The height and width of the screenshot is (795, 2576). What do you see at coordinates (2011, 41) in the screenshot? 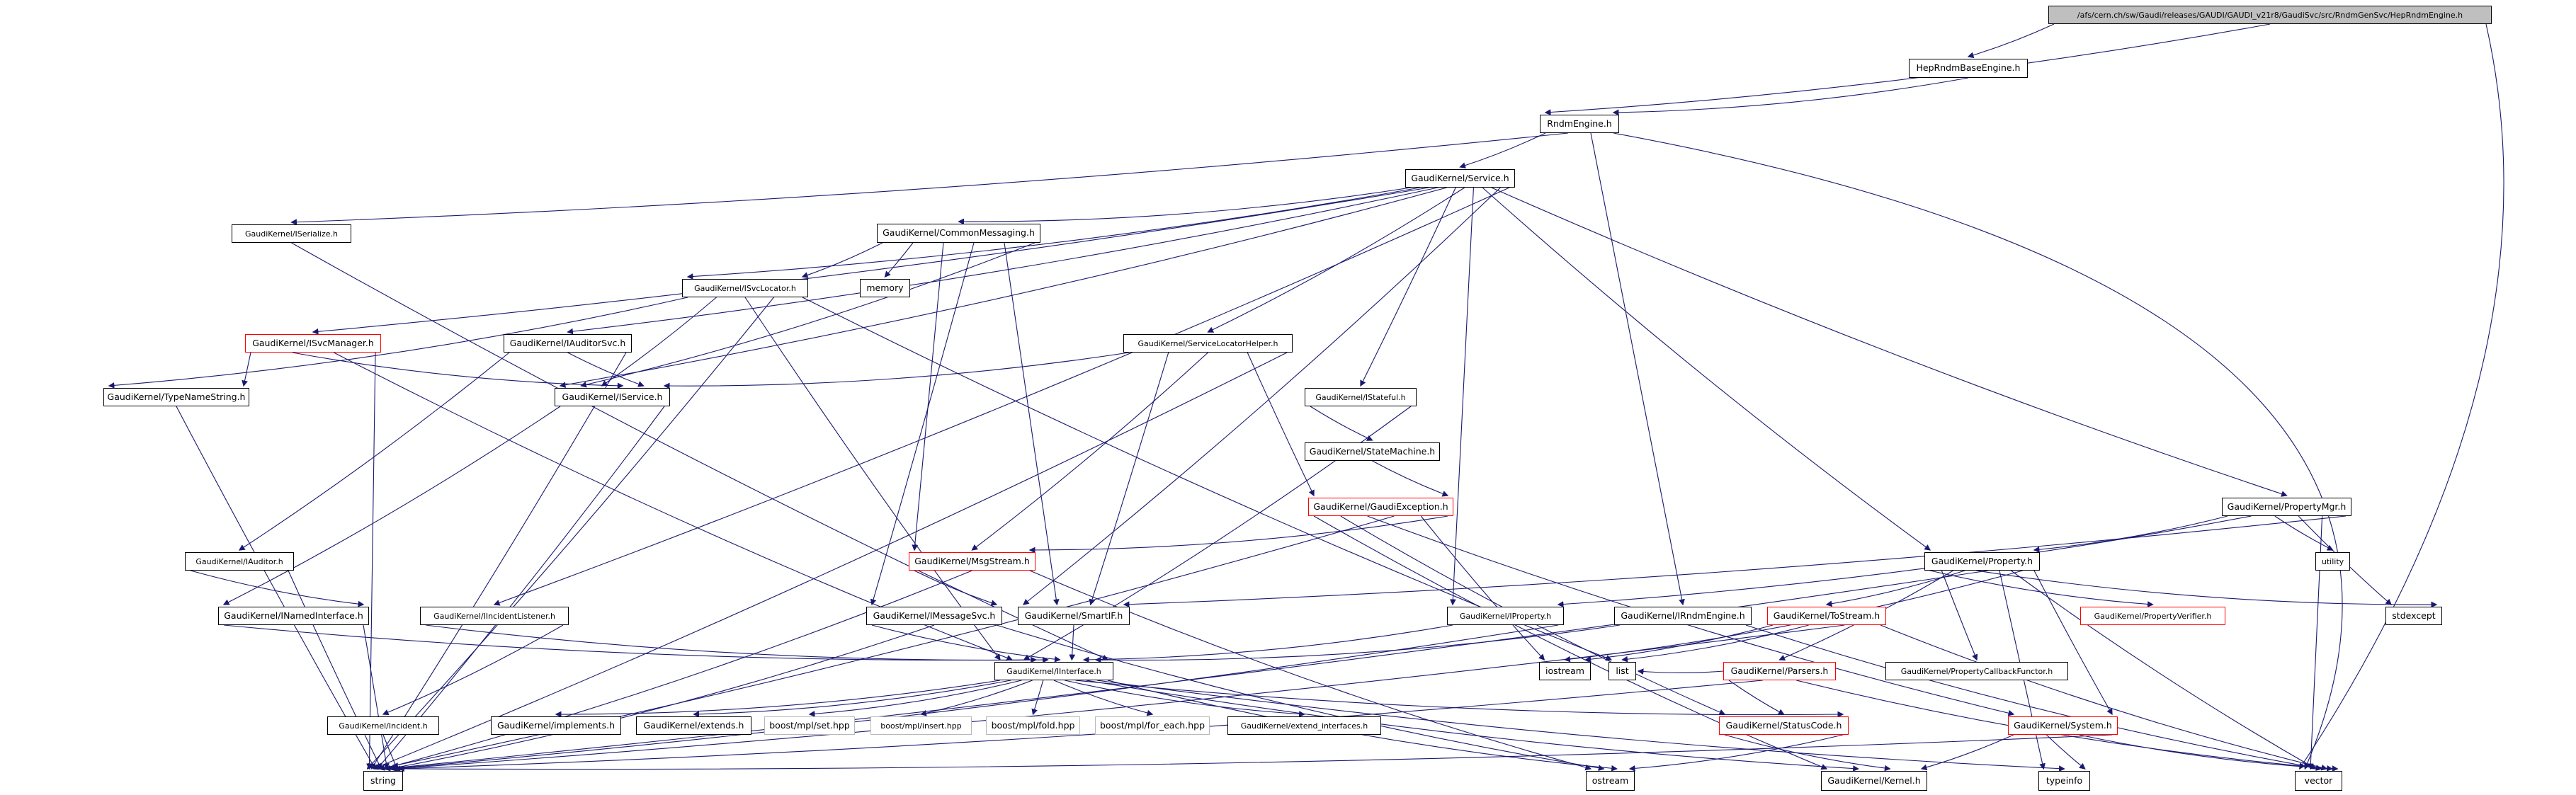
I see `edge-root-to-hepbase` at bounding box center [2011, 41].